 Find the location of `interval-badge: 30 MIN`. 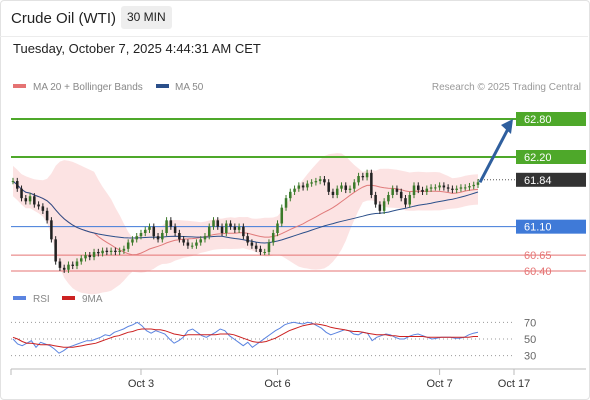

interval-badge: 30 MIN is located at coordinates (146, 17).